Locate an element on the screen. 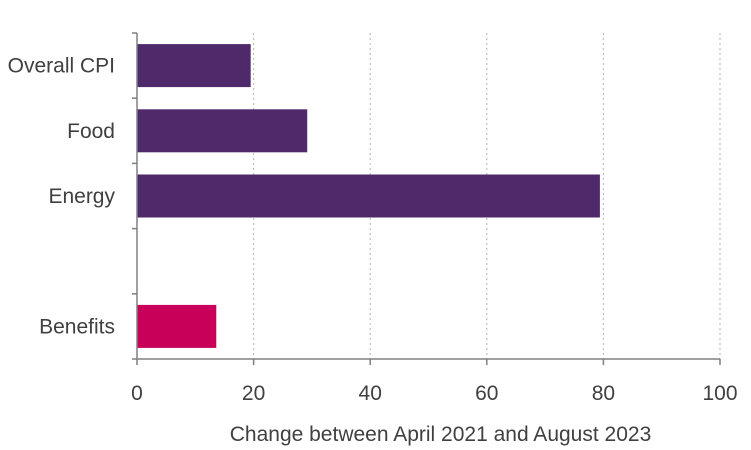 Image resolution: width=751 pixels, height=450 pixels. y-category-label: Food is located at coordinates (91, 131).